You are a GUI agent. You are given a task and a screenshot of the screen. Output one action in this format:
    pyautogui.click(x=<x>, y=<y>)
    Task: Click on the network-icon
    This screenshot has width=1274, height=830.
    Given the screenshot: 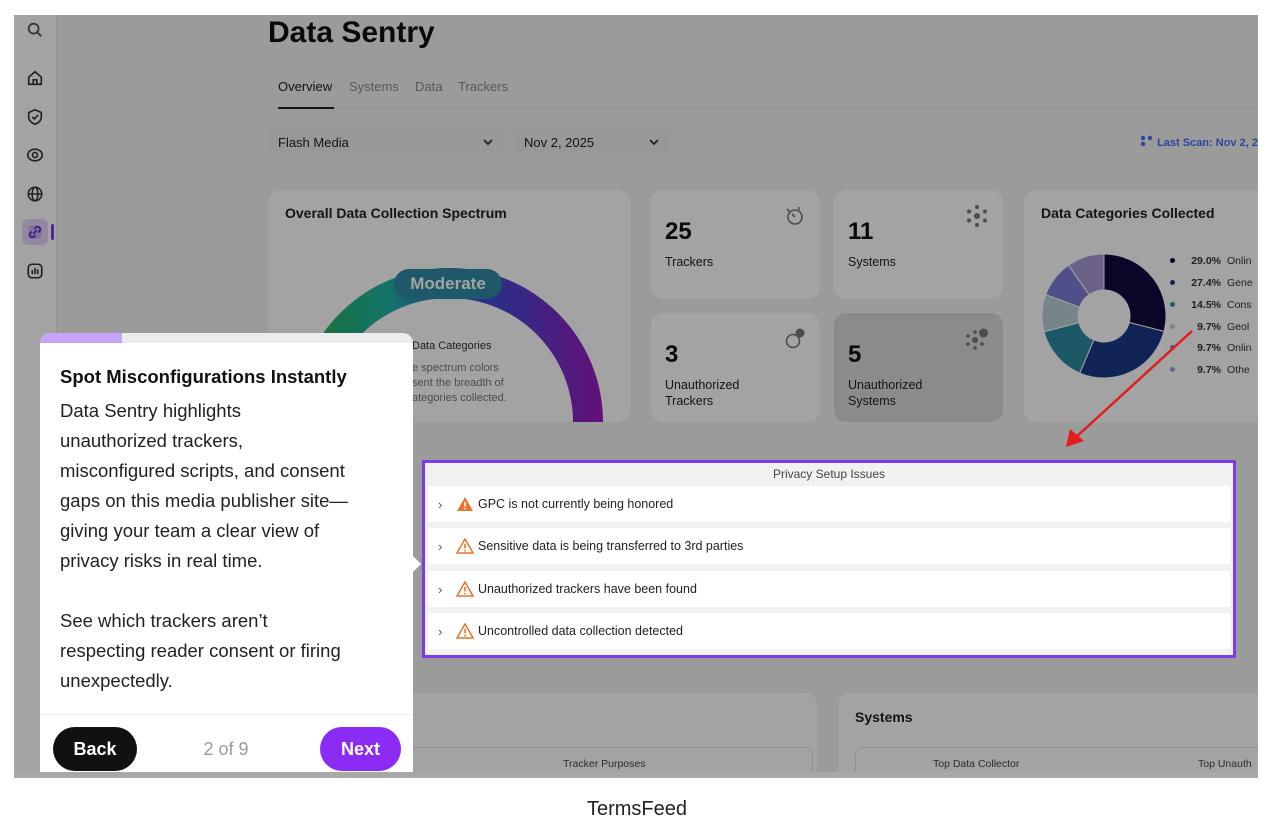 What is the action you would take?
    pyautogui.click(x=1146, y=141)
    